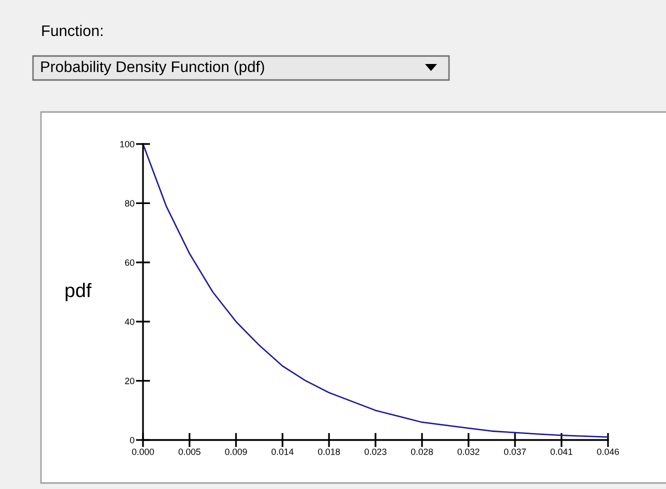  What do you see at coordinates (129, 262) in the screenshot?
I see `y-tick-label: 60` at bounding box center [129, 262].